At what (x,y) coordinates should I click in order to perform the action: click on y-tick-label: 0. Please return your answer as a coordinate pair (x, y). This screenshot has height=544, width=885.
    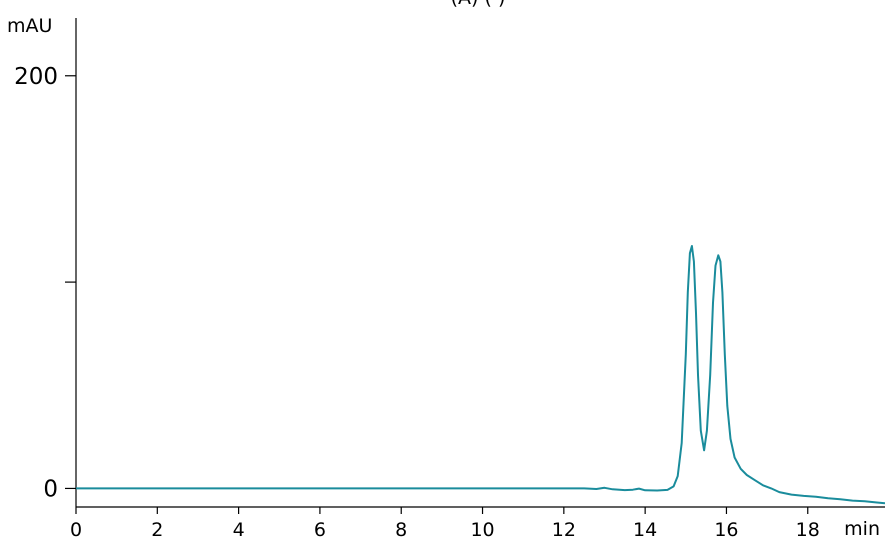
    Looking at the image, I should click on (50, 489).